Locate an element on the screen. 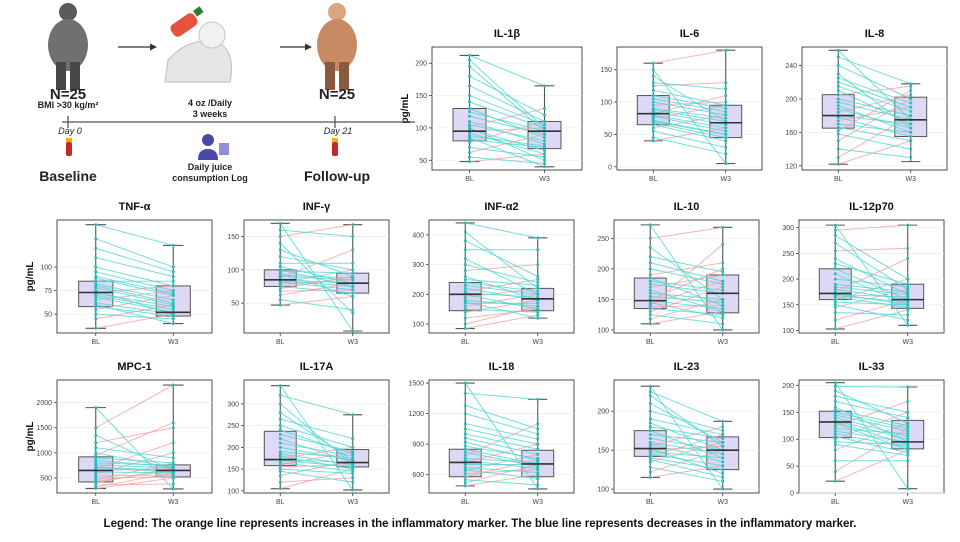  chart-il-8: IL-8 120 160 200 240 BL W3 is located at coordinates (862, 107).